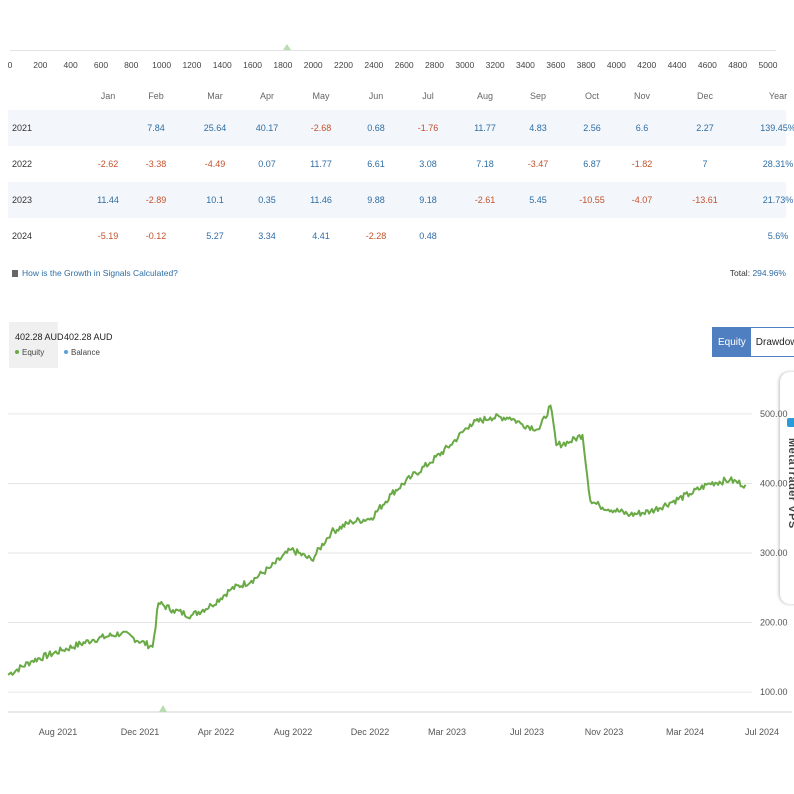 This screenshot has width=794, height=794. I want to click on table-cell: -2.61, so click(485, 200).